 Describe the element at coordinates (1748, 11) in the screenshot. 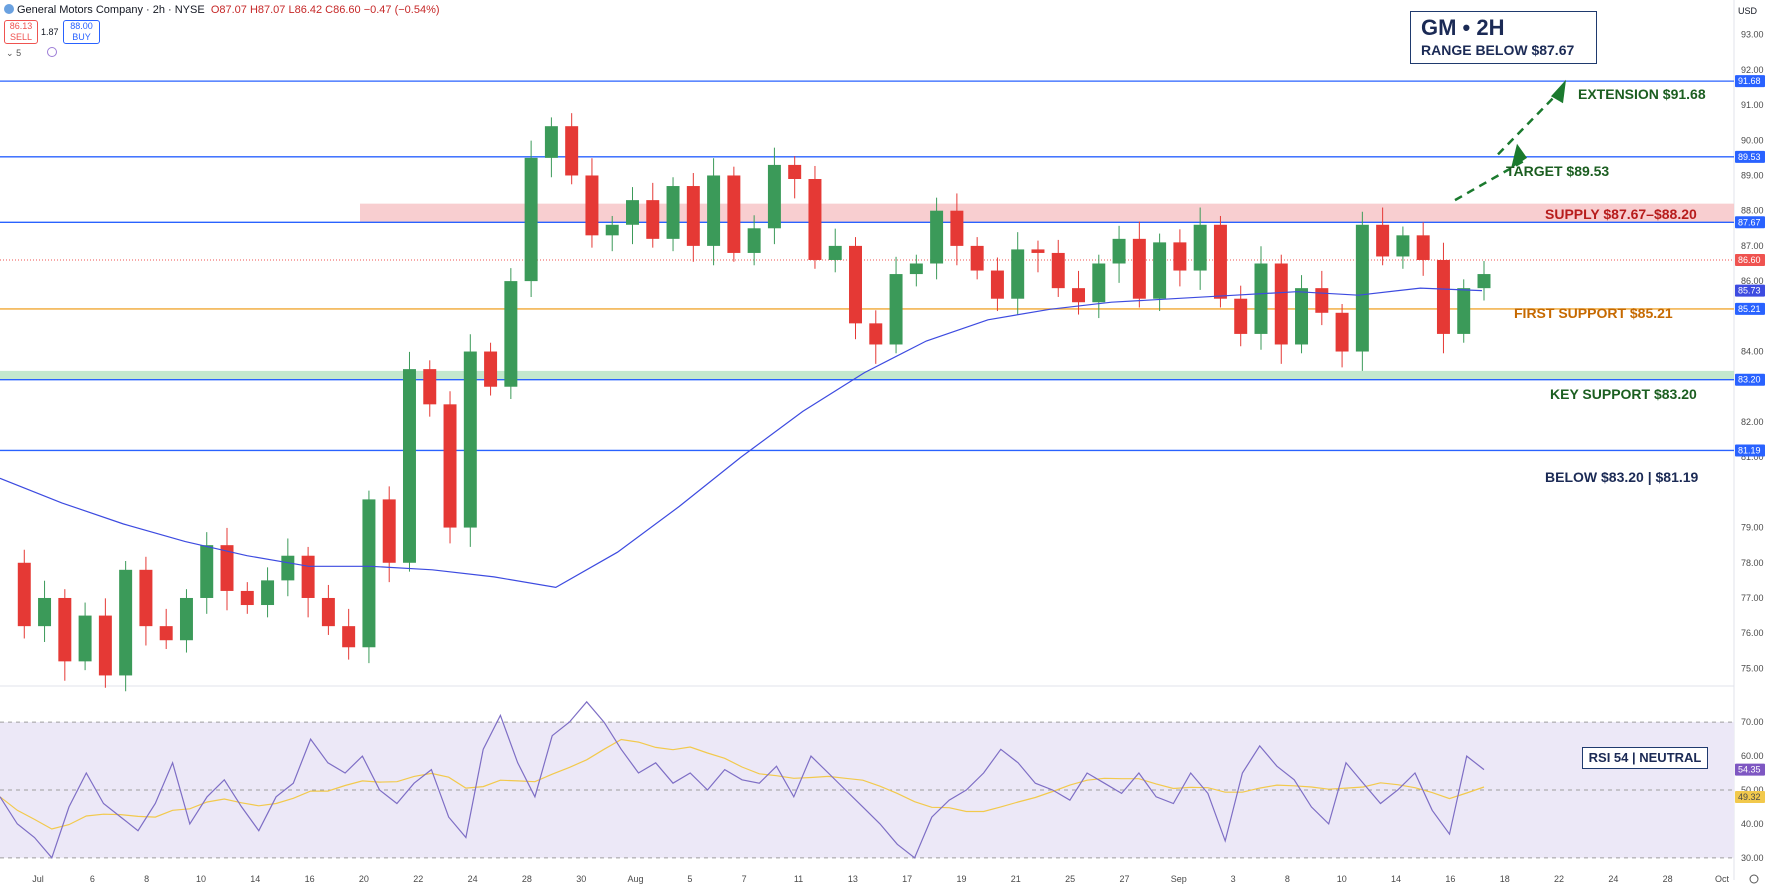

I see `currency-label: USD` at that location.